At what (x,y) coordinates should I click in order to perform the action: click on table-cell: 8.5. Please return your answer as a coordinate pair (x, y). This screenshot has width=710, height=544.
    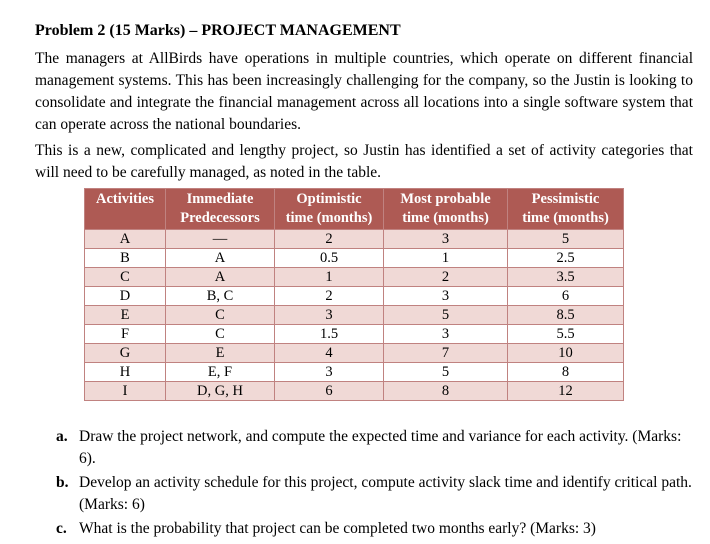
    Looking at the image, I should click on (565, 315).